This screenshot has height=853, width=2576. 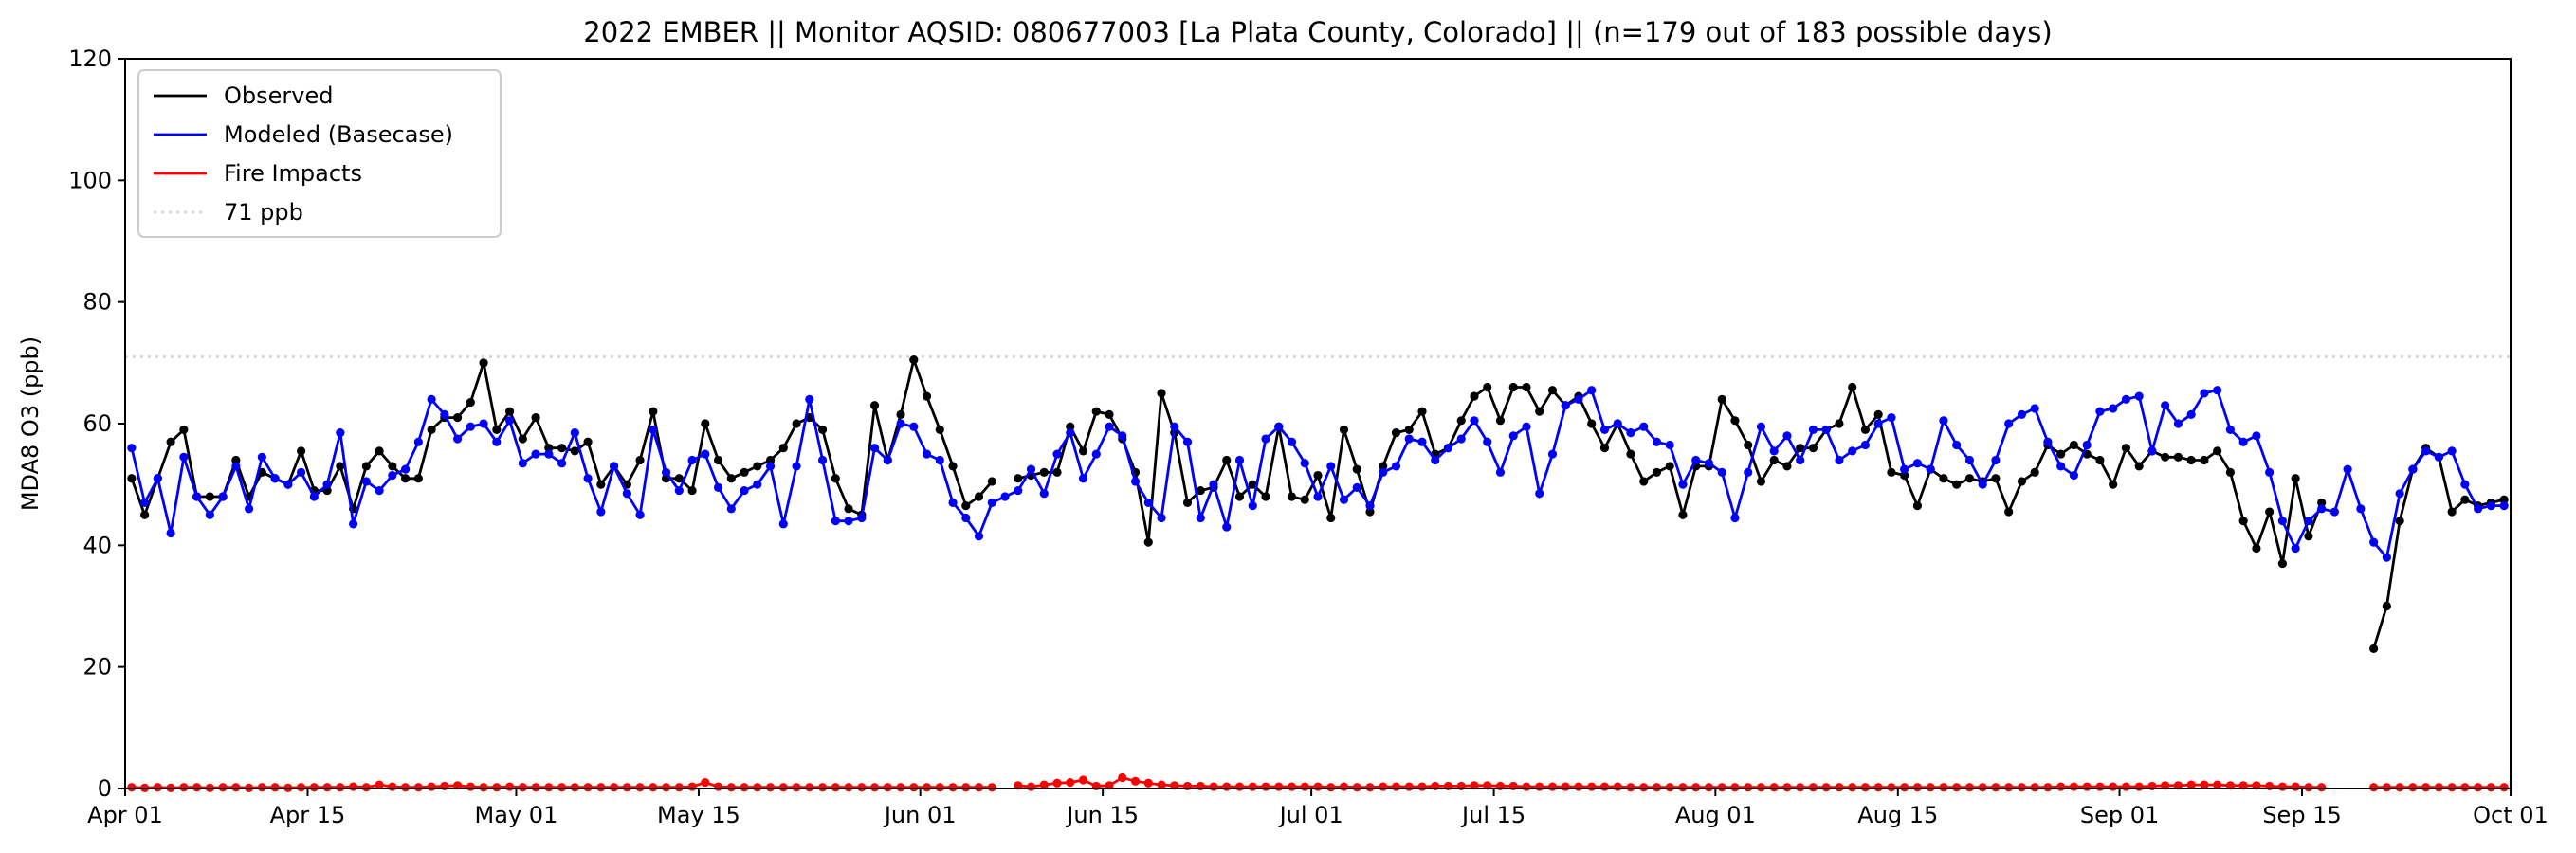 I want to click on x-tick-label: Sep 15, so click(x=2301, y=815).